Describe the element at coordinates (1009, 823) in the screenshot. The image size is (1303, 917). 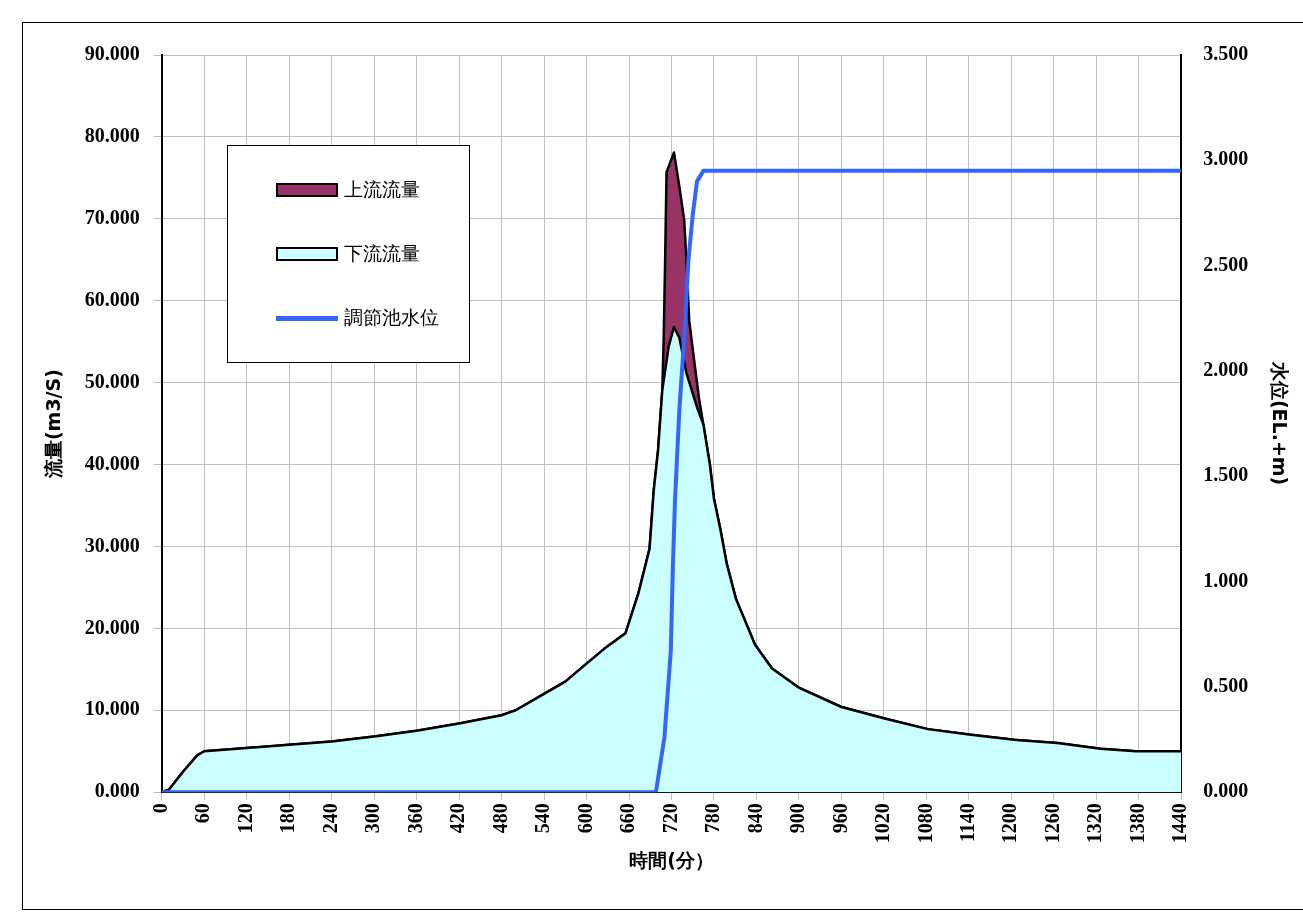
I see `x-tick-label: 1200` at that location.